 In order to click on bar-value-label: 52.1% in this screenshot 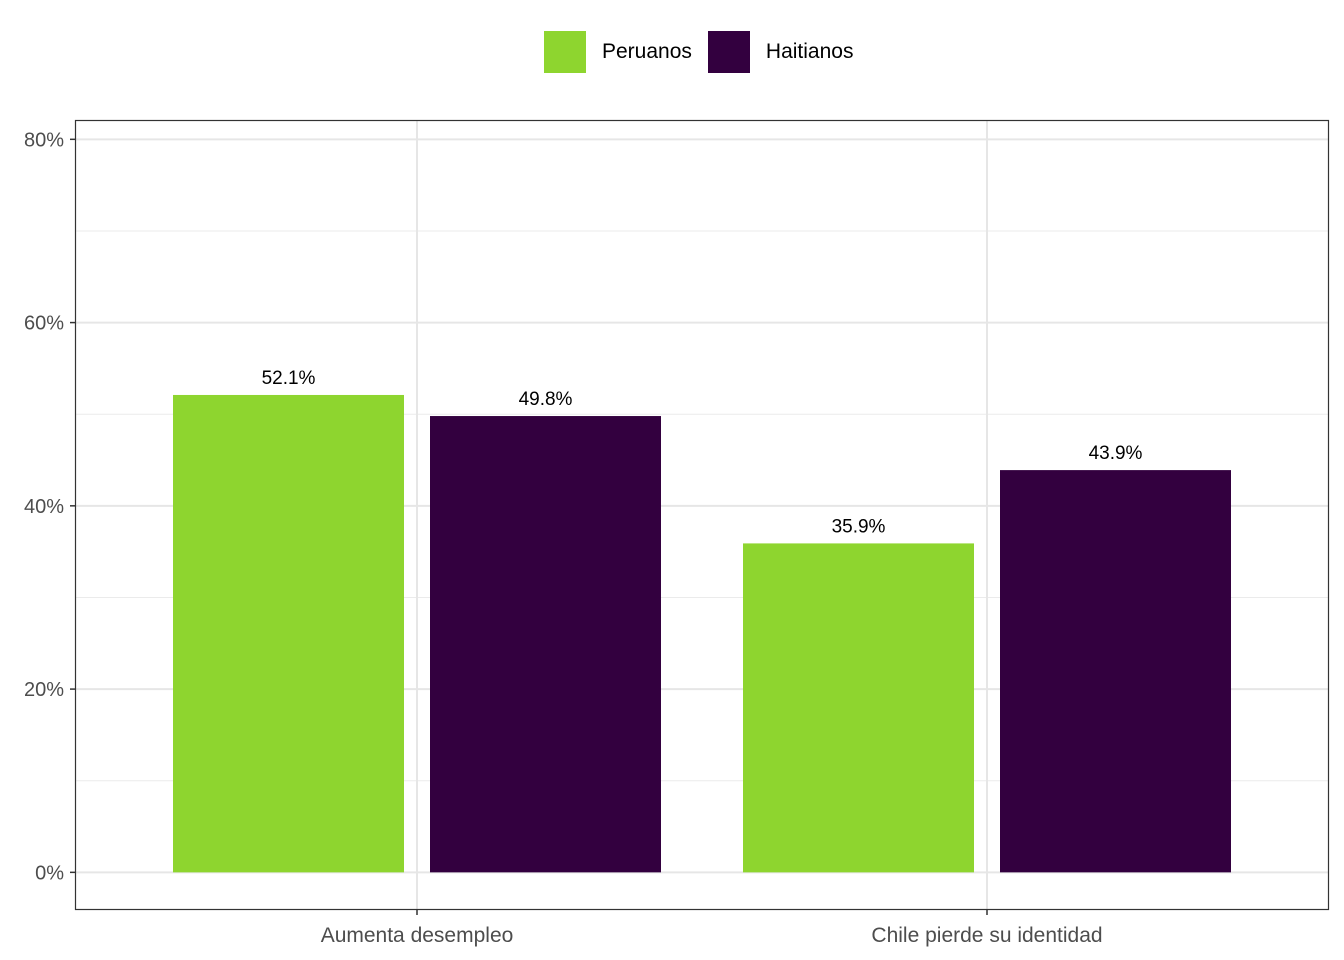, I will do `click(289, 378)`.